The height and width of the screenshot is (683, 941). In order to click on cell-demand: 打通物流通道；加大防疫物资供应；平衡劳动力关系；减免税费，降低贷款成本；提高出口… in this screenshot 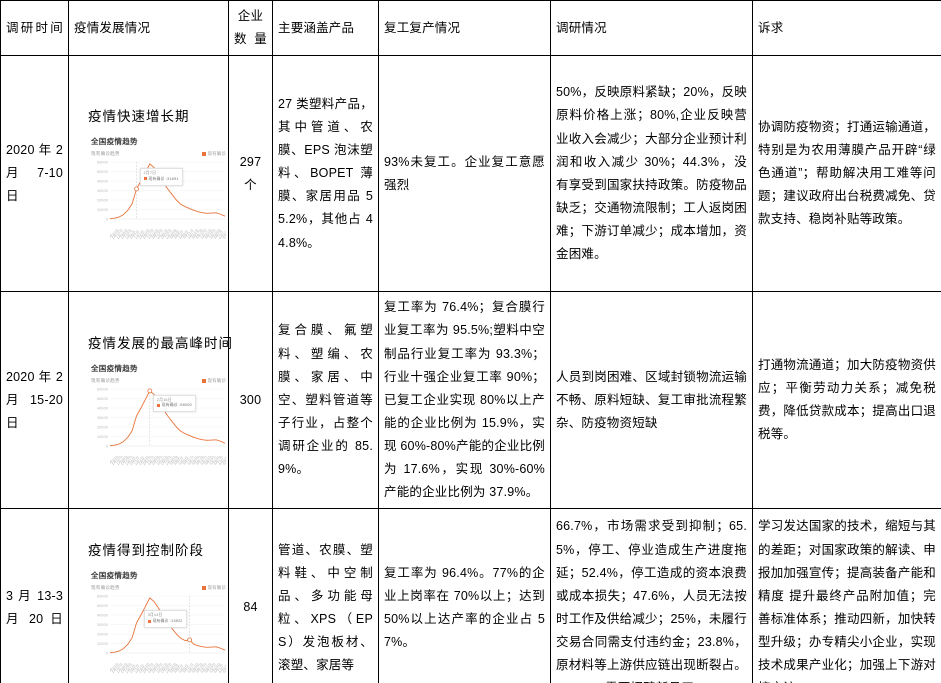, I will do `click(846, 400)`.